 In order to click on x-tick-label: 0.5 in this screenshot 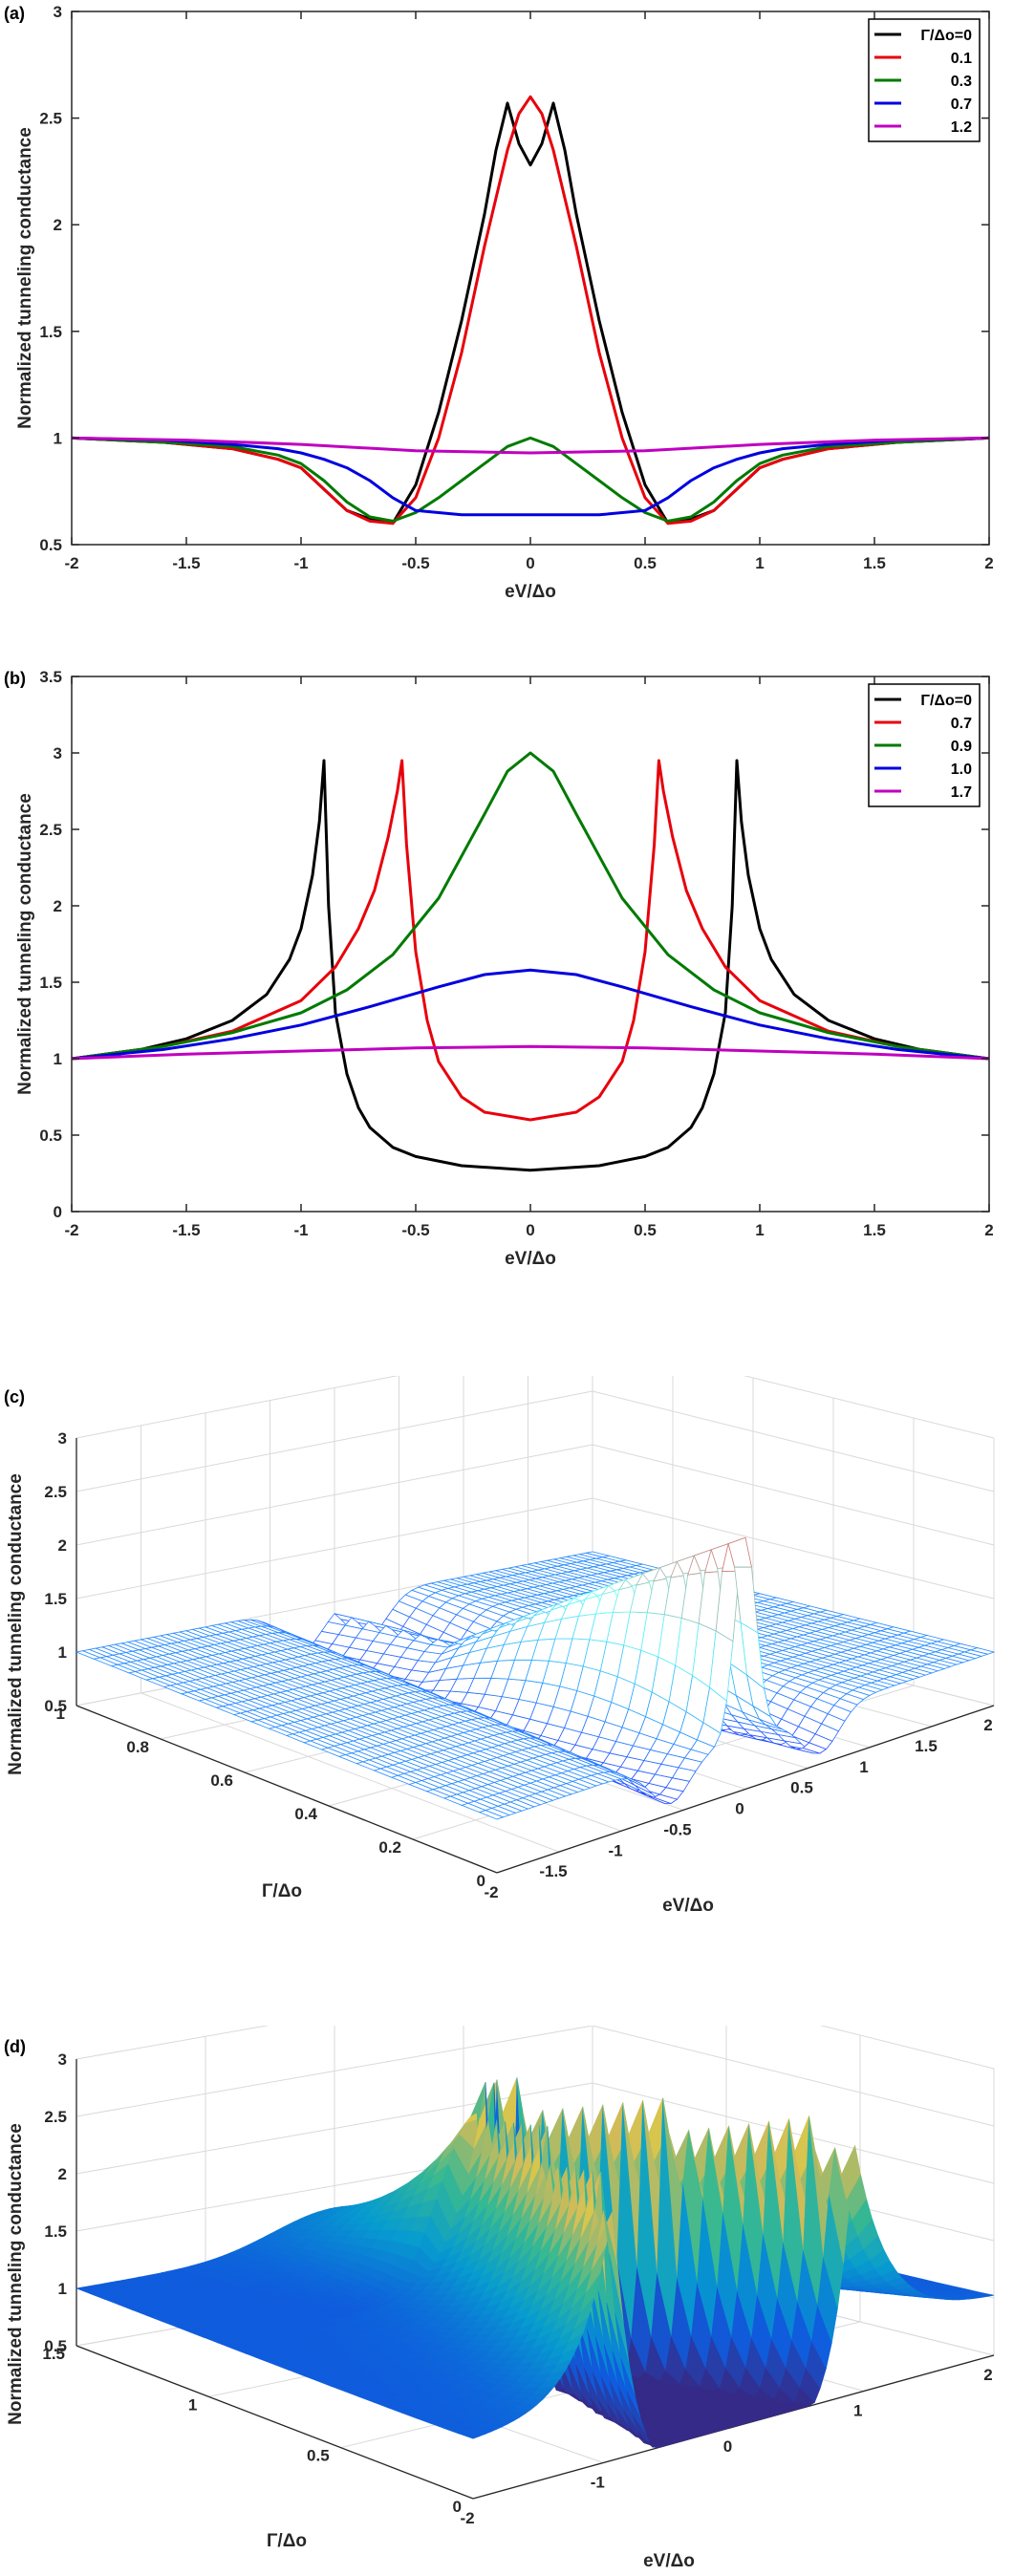, I will do `click(801, 1788)`.